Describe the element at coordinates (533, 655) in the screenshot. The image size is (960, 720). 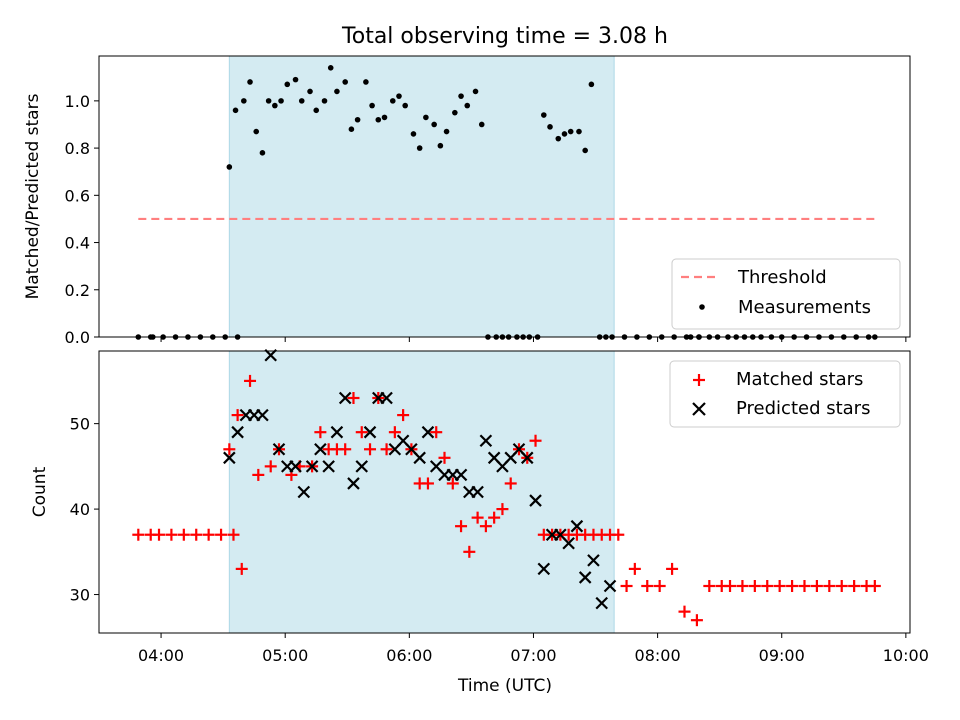
I see `x-tick-label: 07:00` at that location.